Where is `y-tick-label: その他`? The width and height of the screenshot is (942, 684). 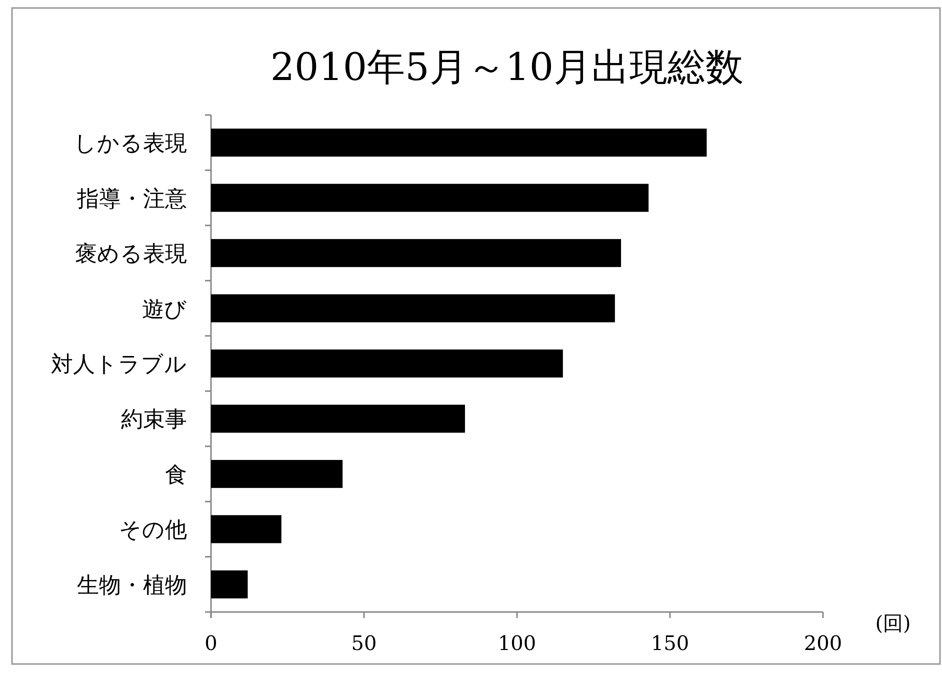
y-tick-label: その他 is located at coordinates (153, 531).